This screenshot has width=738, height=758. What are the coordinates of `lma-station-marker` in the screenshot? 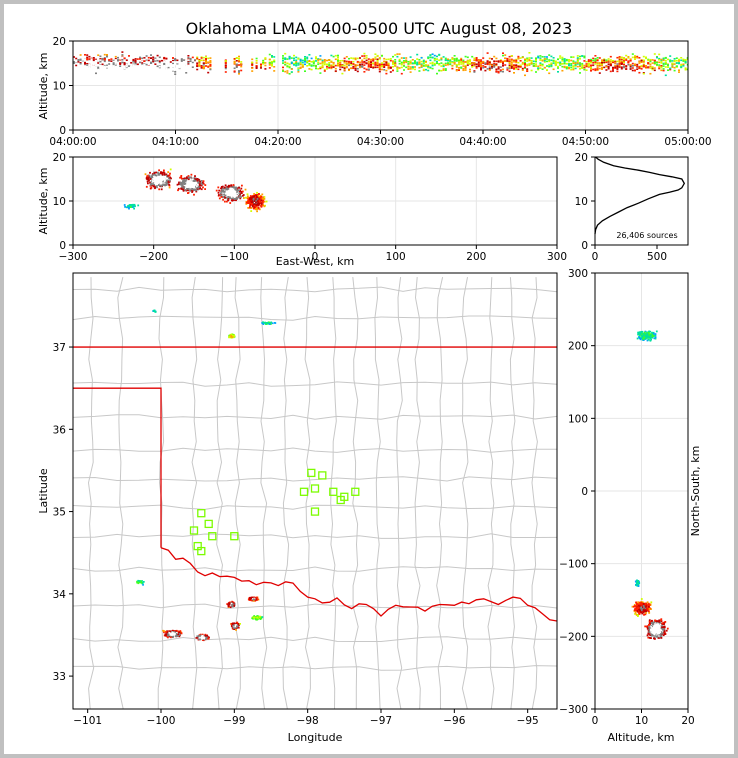 It's located at (234, 536).